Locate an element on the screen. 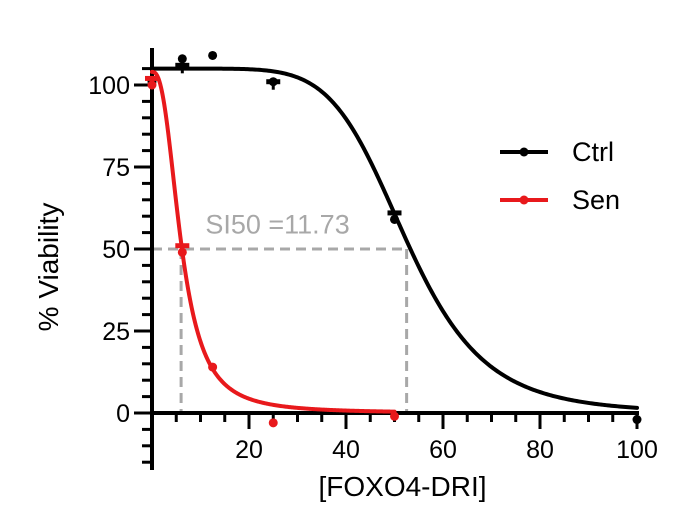  legend: Ctrl Sen is located at coordinates (560, 176).